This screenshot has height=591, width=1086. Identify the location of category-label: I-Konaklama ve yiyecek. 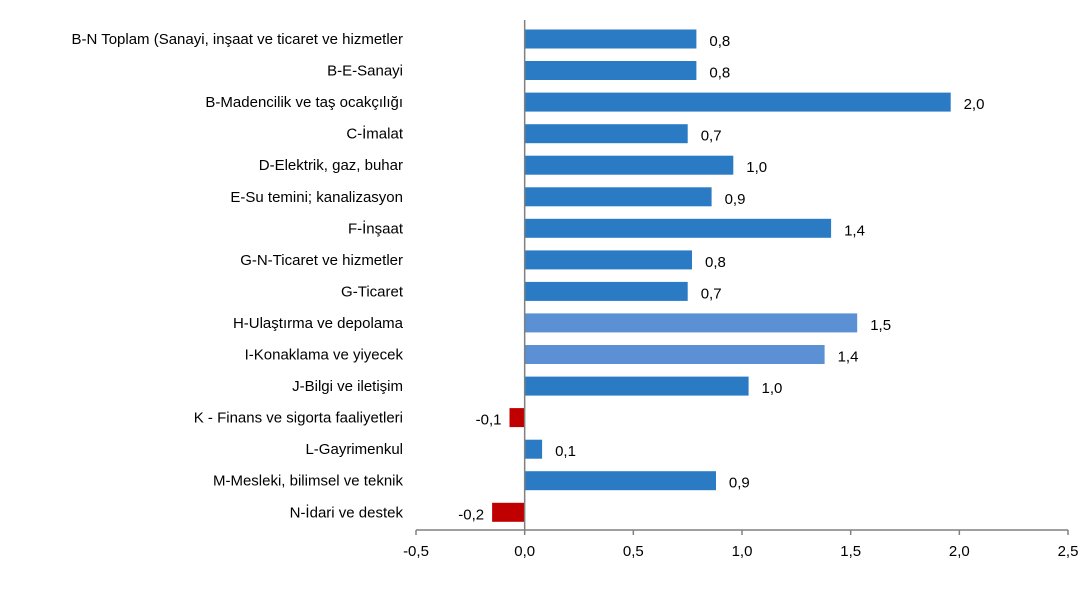
(324, 355).